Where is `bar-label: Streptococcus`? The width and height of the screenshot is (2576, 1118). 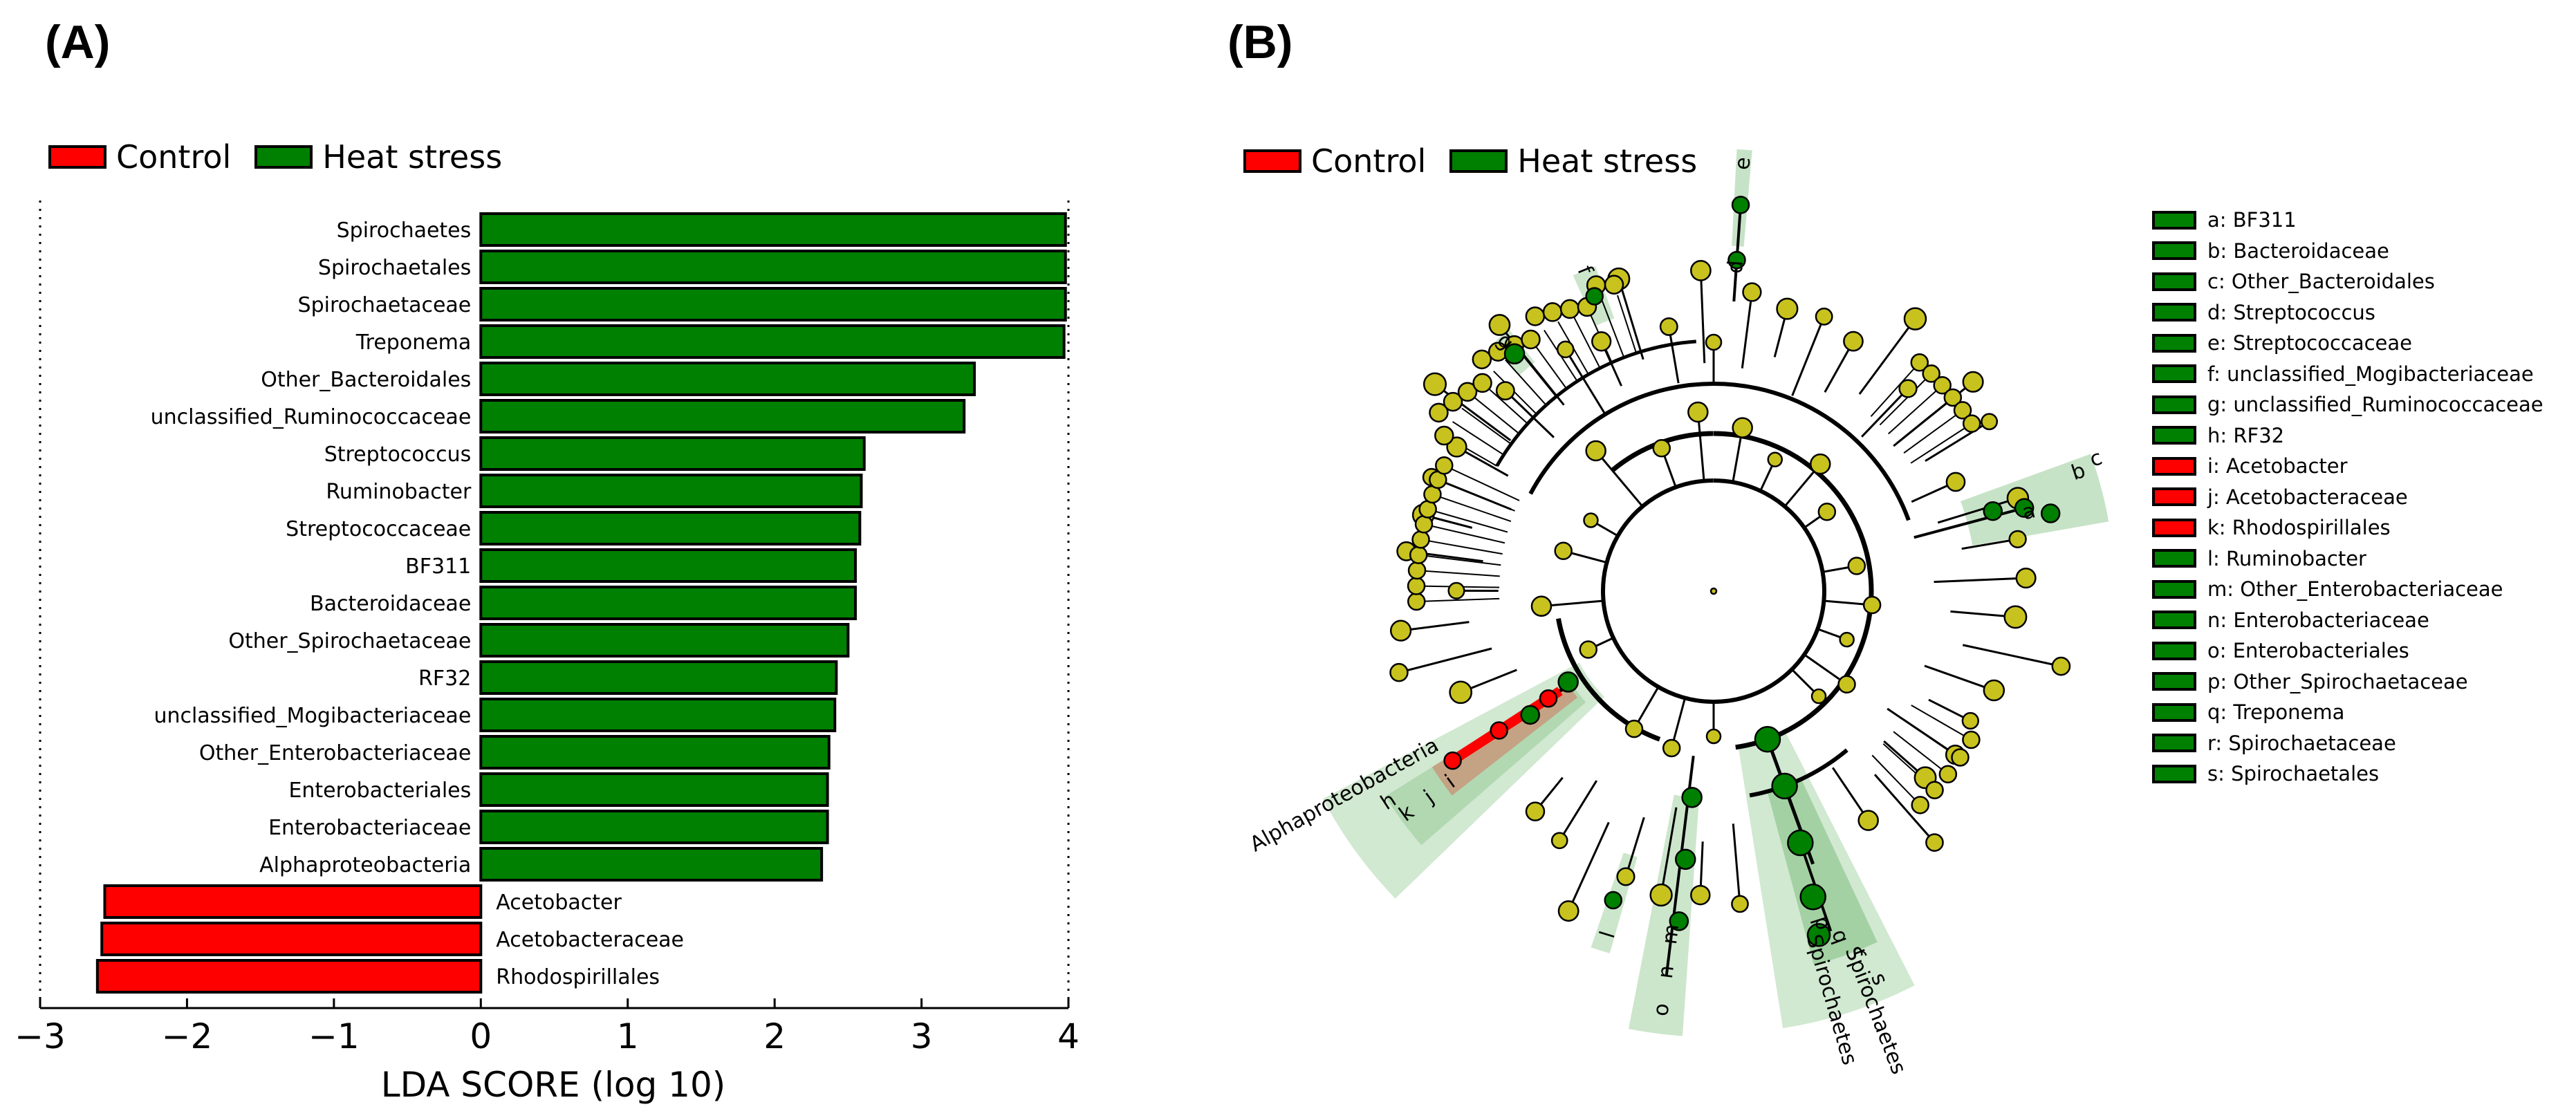
bar-label: Streptococcus is located at coordinates (398, 454).